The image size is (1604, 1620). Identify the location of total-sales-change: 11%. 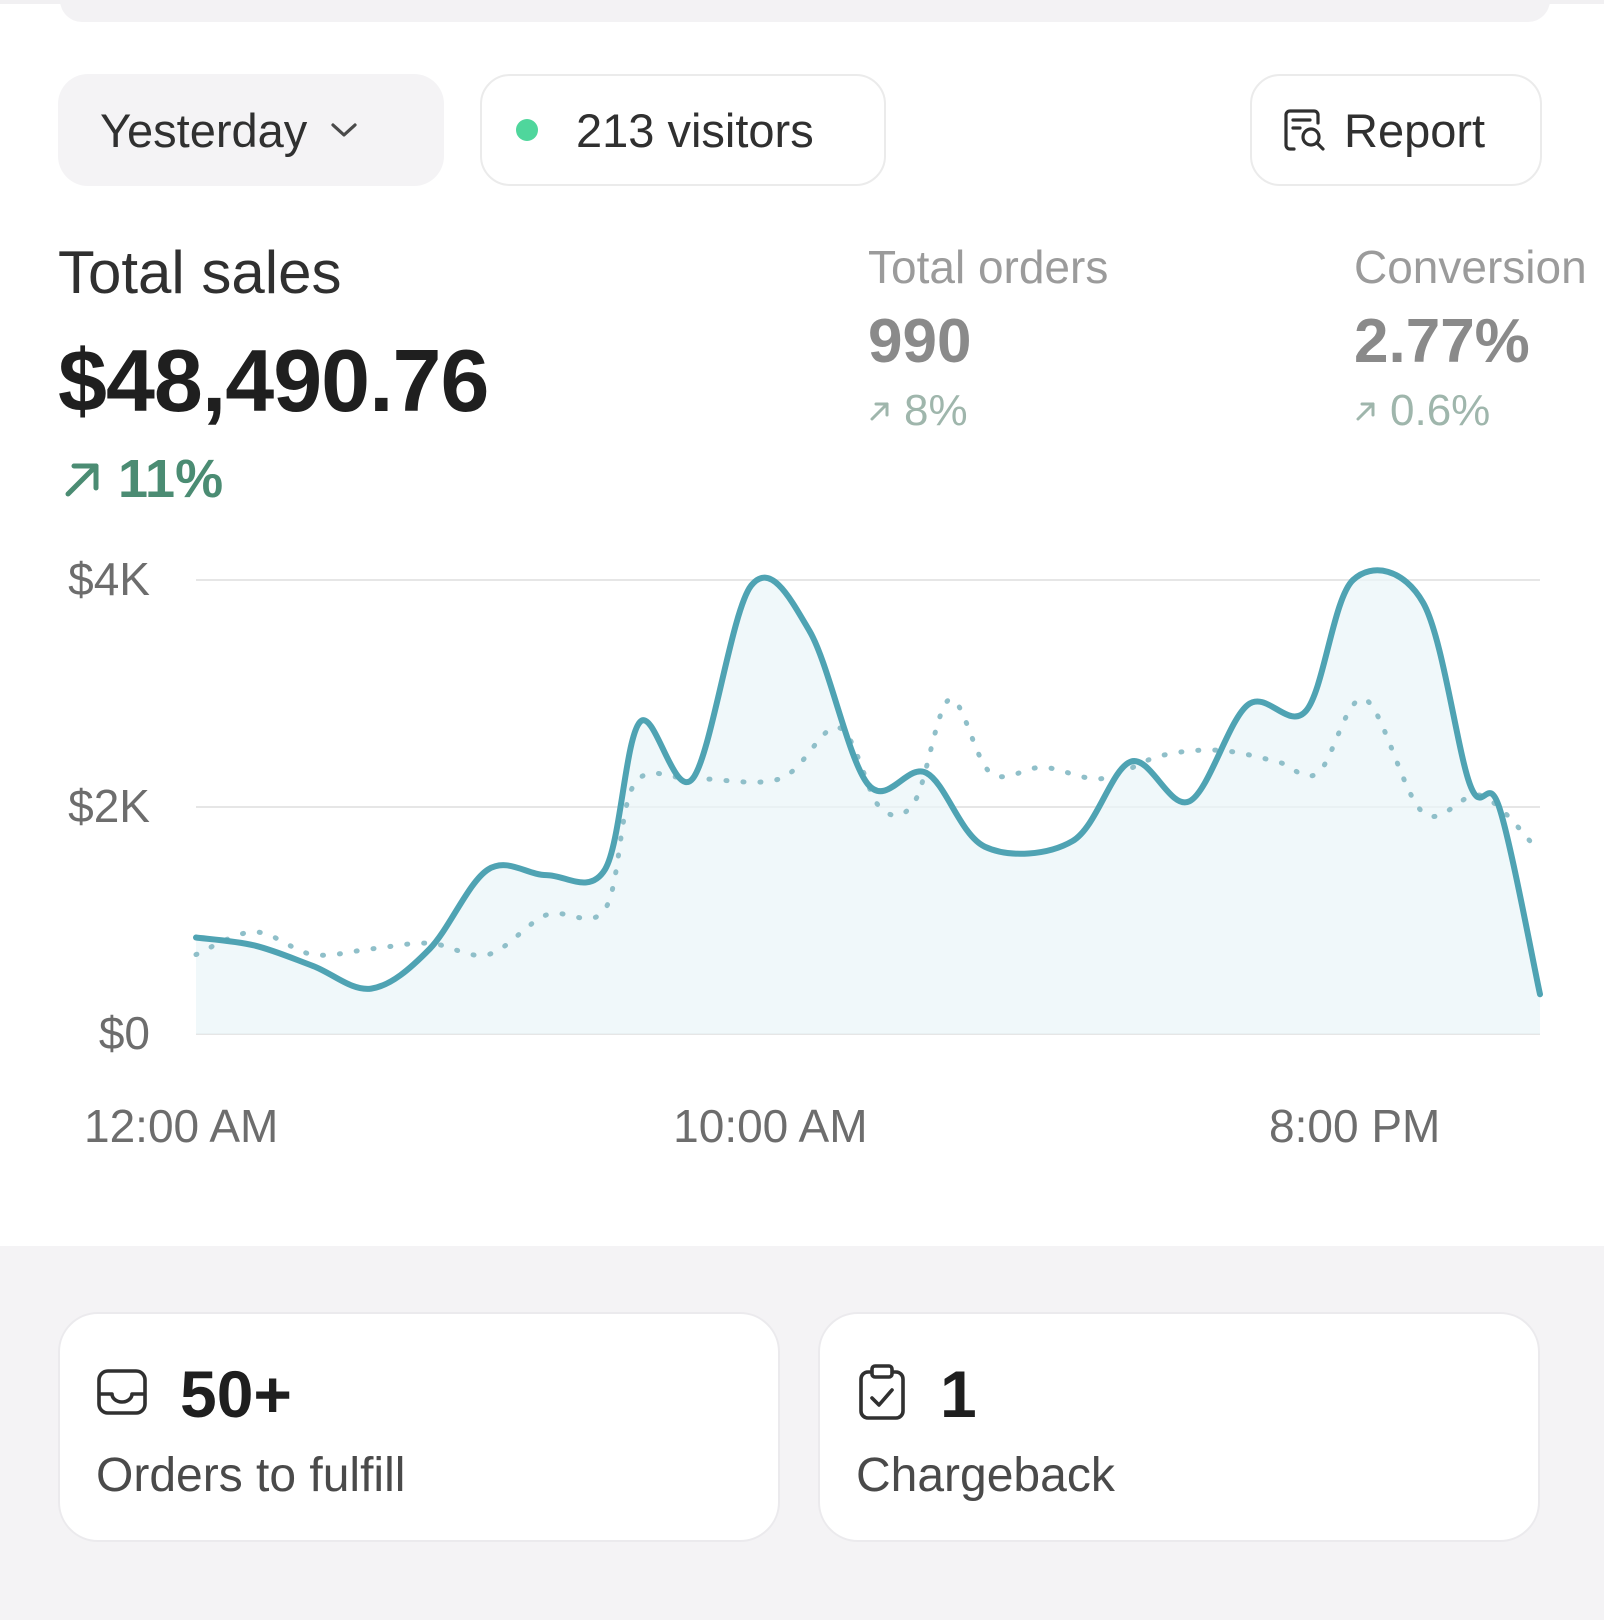
(142, 479).